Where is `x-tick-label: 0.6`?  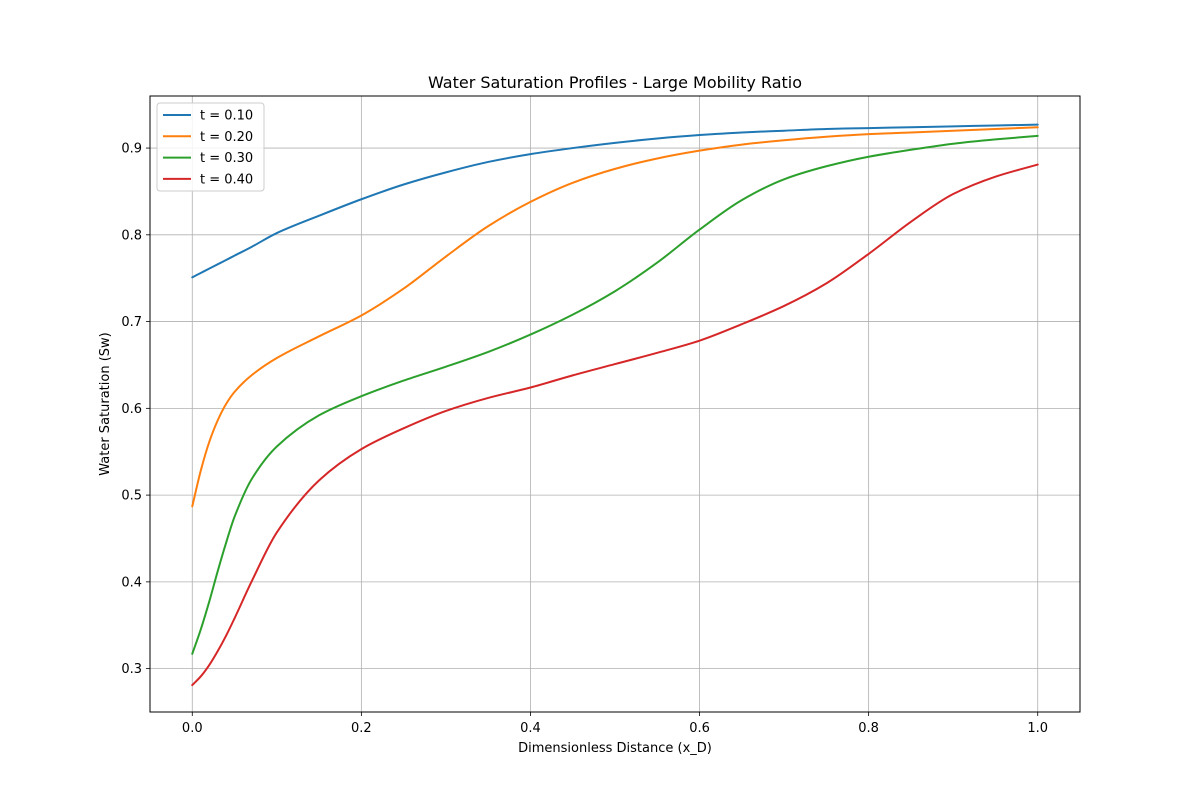
x-tick-label: 0.6 is located at coordinates (699, 728).